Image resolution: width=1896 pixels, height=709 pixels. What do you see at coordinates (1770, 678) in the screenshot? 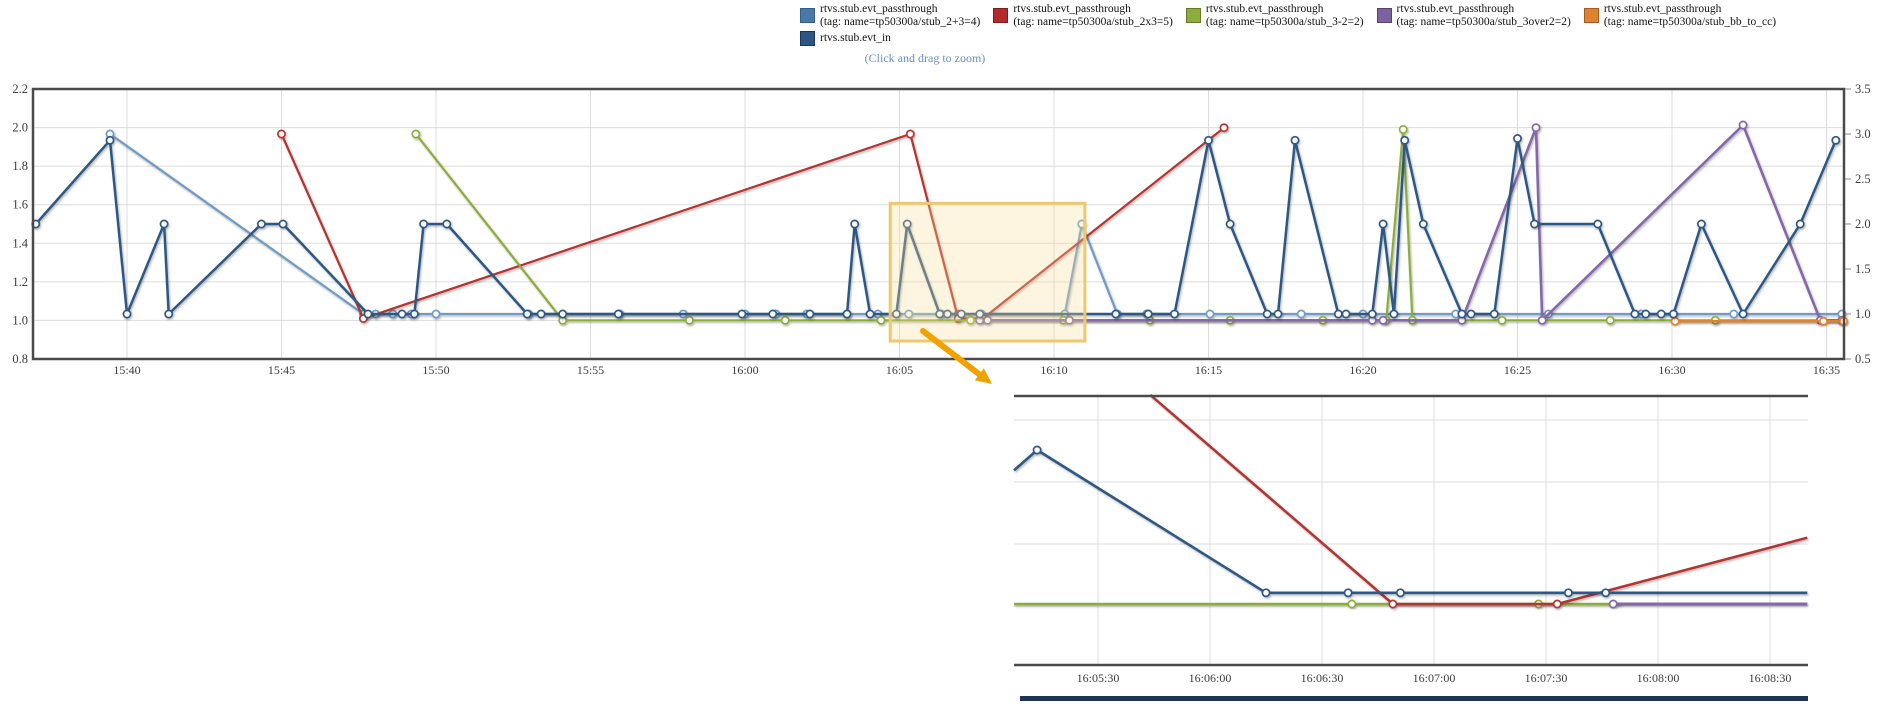
I see `x-axis-tick-label: 16:08:30` at bounding box center [1770, 678].